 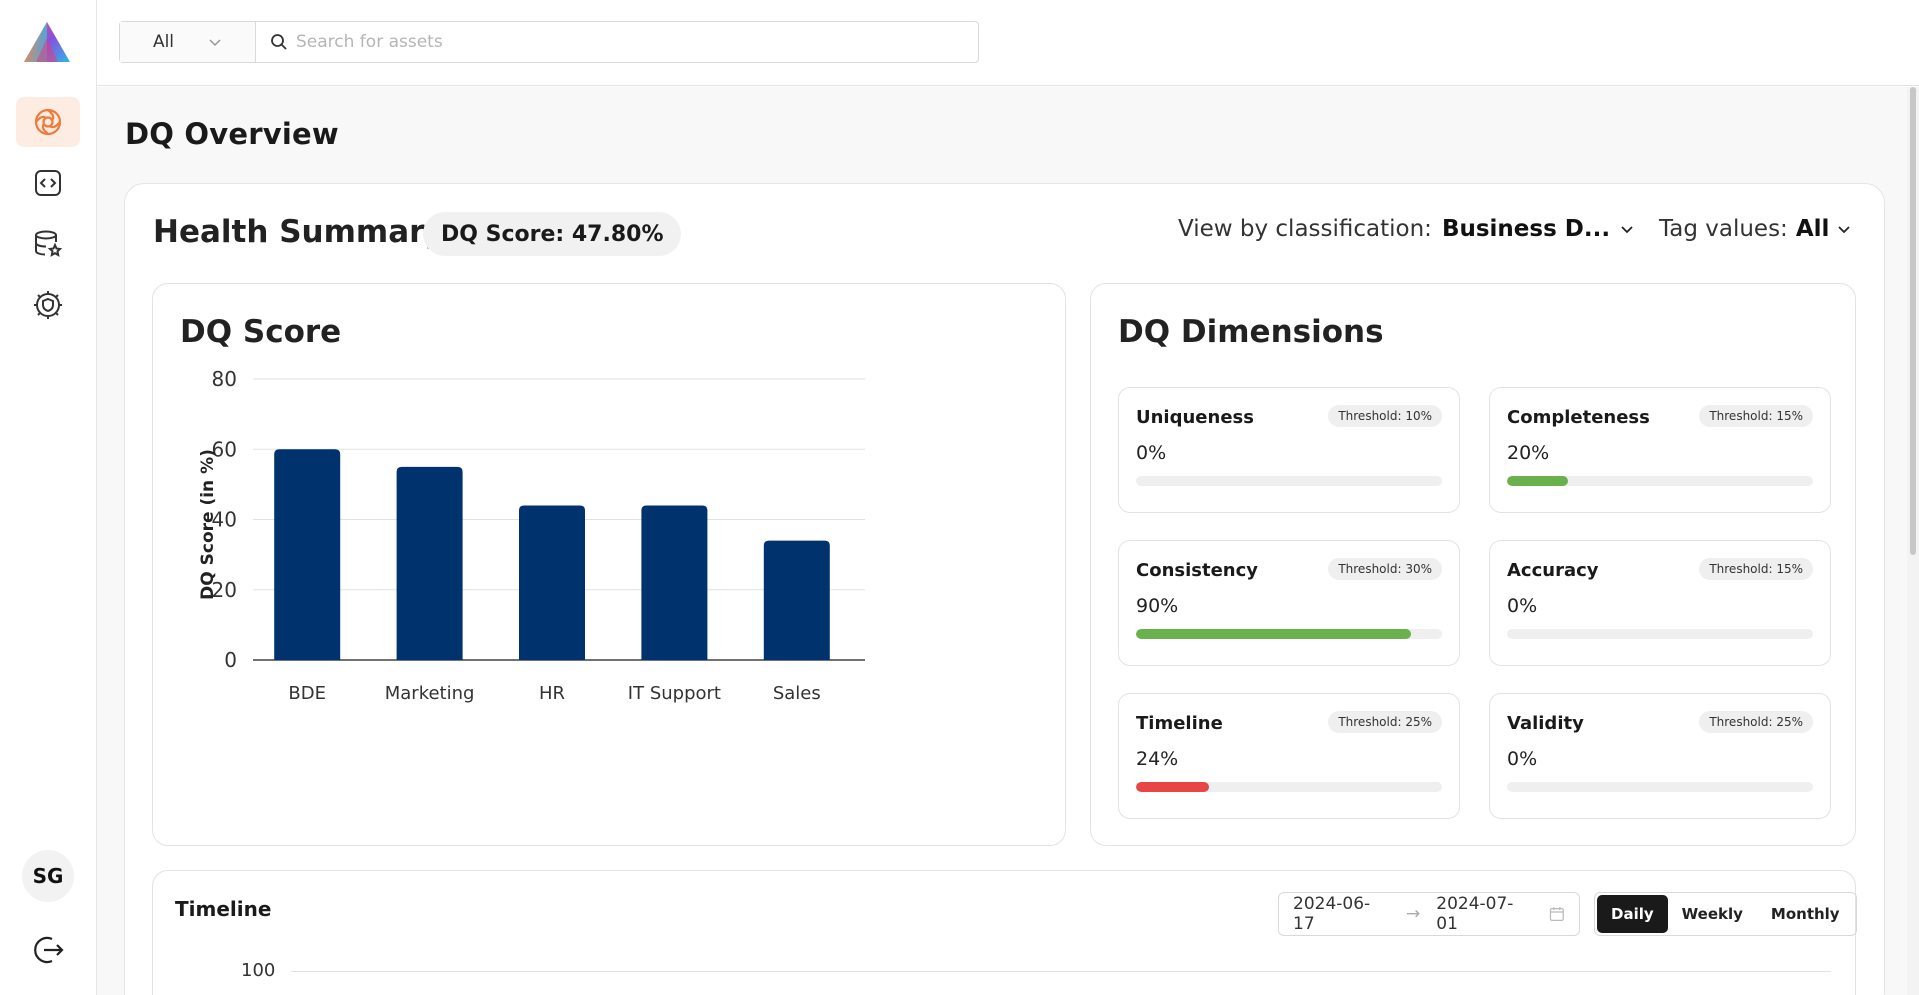 I want to click on search-field, so click(x=617, y=42).